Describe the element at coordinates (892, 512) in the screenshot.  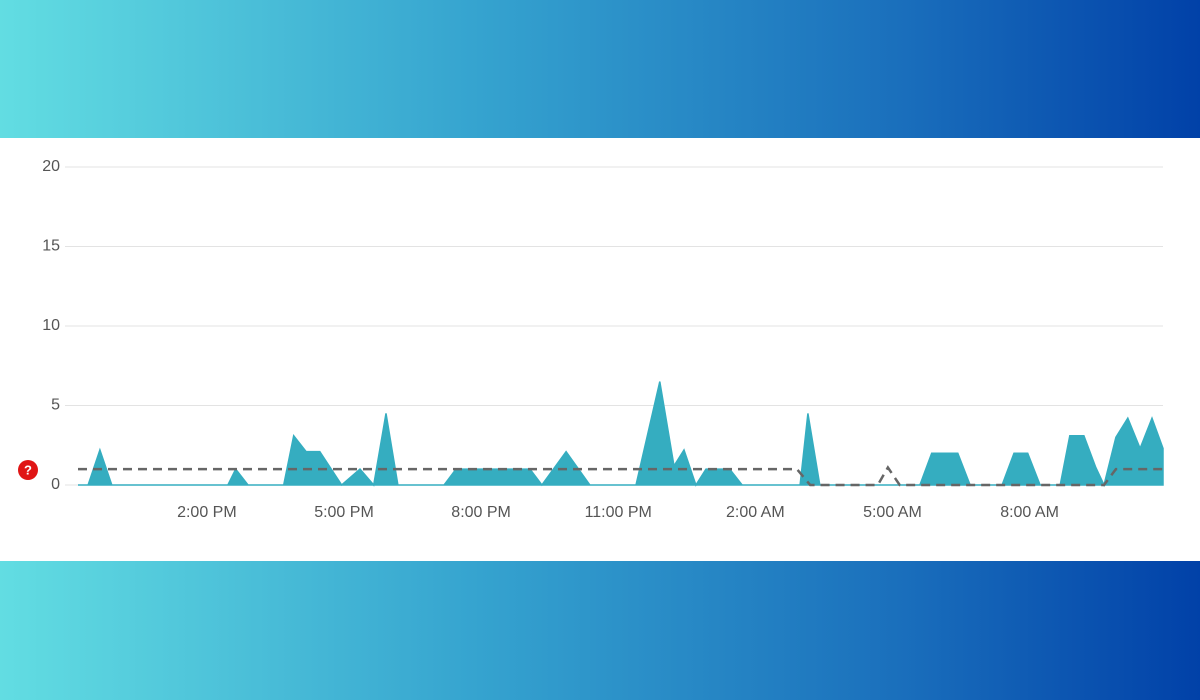
I see `x-tick-label: 5:00 AM` at that location.